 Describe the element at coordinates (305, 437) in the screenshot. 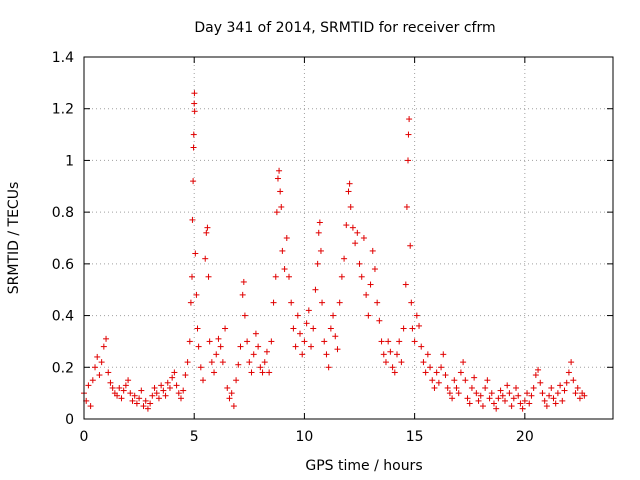

I see `x-tick-label: 10` at that location.